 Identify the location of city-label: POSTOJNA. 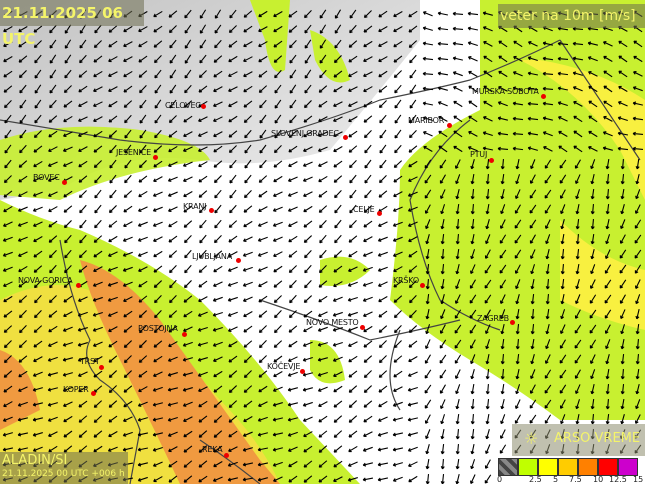
(158, 328).